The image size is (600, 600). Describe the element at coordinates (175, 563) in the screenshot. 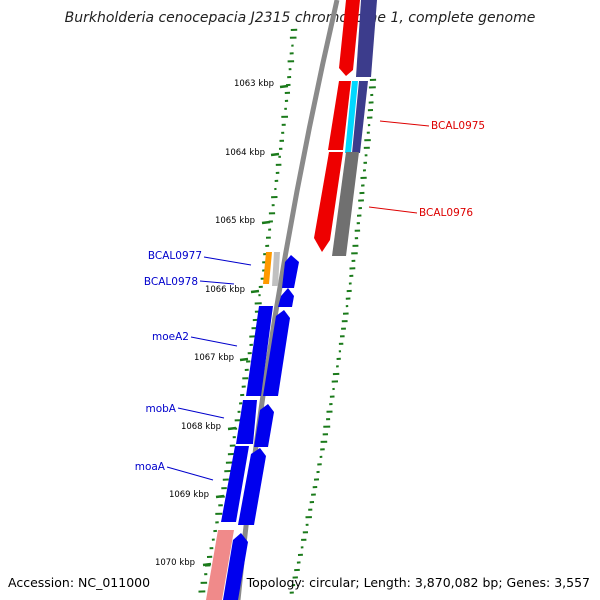

I see `scale-tick-label: 1070 kbp` at that location.